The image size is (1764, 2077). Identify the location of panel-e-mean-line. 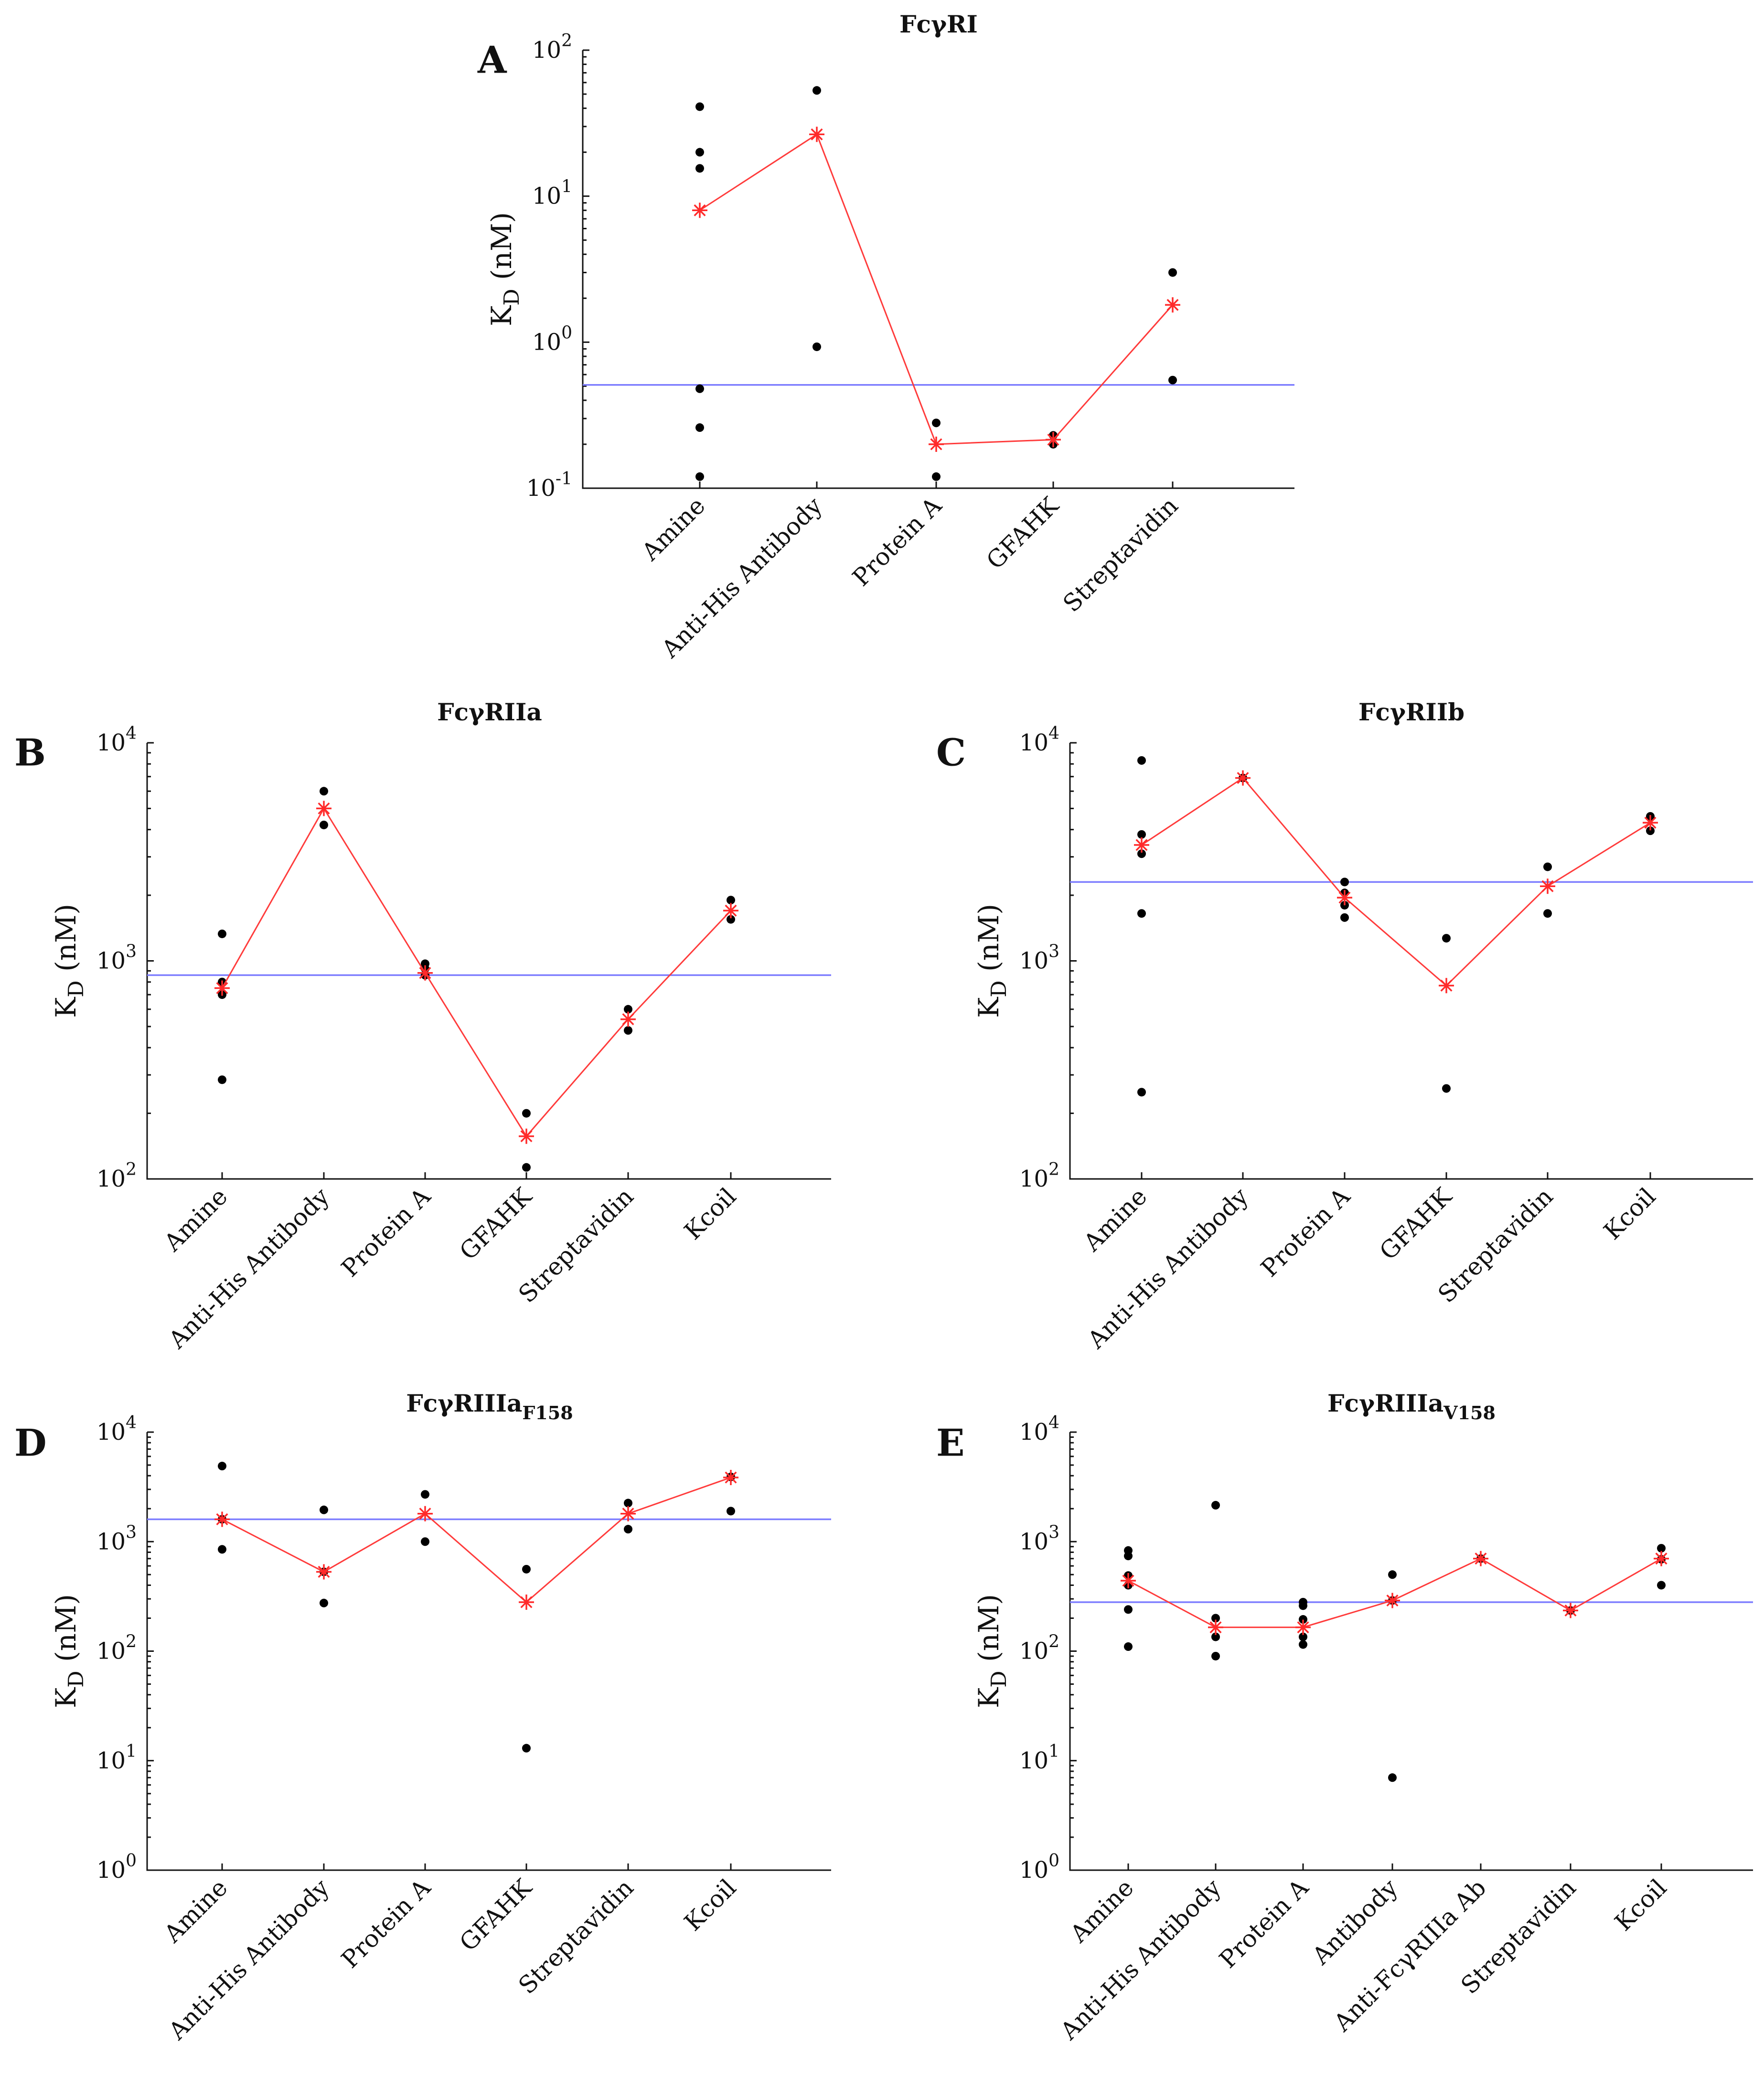
(1395, 1593).